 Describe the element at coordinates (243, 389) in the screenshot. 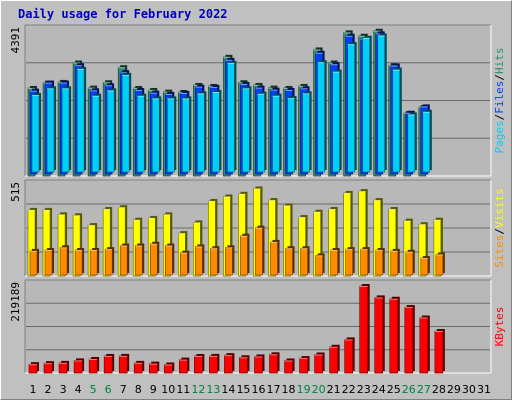

I see `day-label: 15` at that location.